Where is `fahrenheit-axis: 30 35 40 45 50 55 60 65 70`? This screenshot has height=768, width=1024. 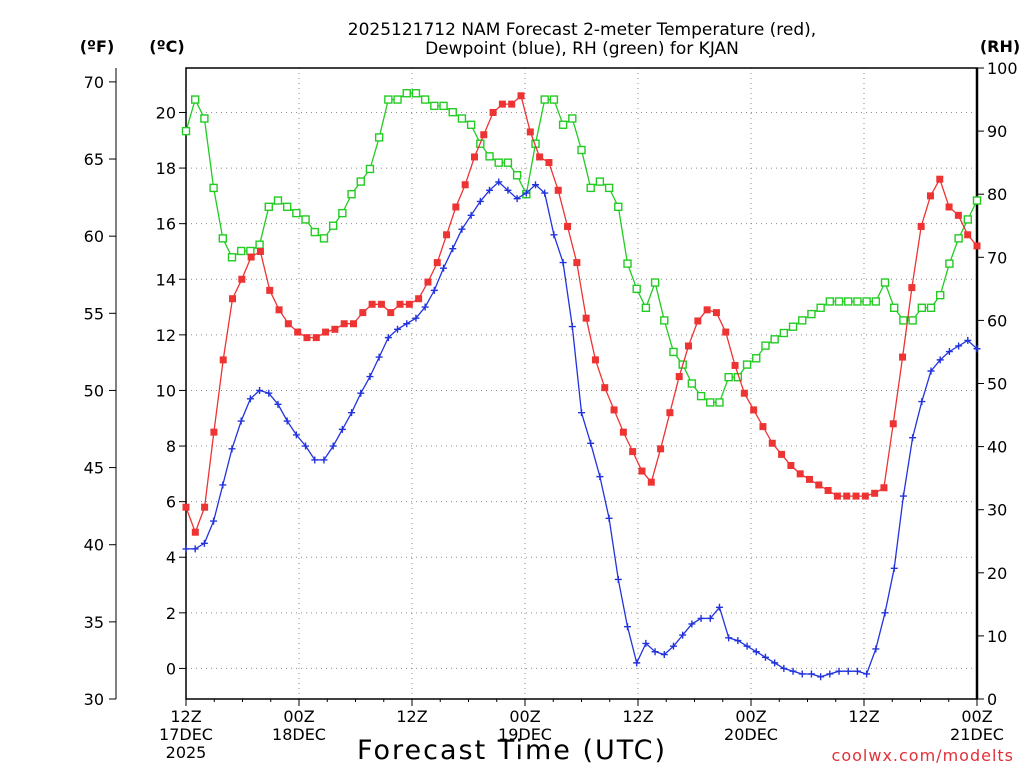
fahrenheit-axis: 30 35 40 45 50 55 60 65 70 is located at coordinates (100, 388).